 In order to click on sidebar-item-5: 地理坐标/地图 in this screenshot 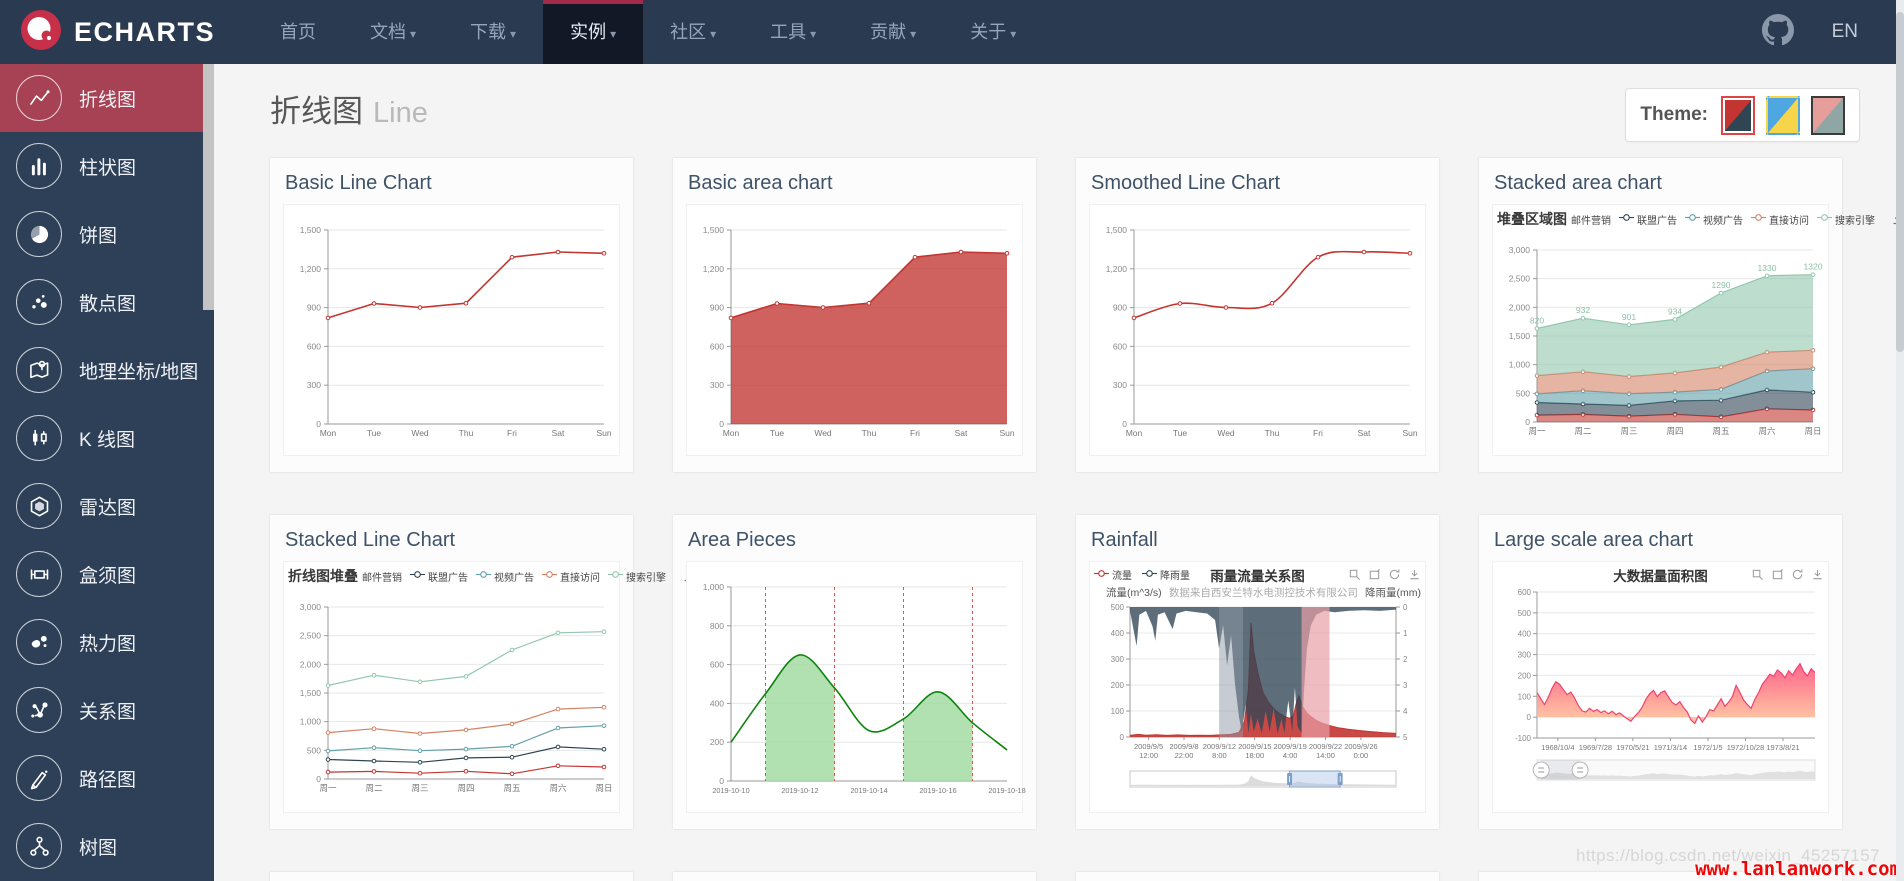, I will do `click(107, 370)`.